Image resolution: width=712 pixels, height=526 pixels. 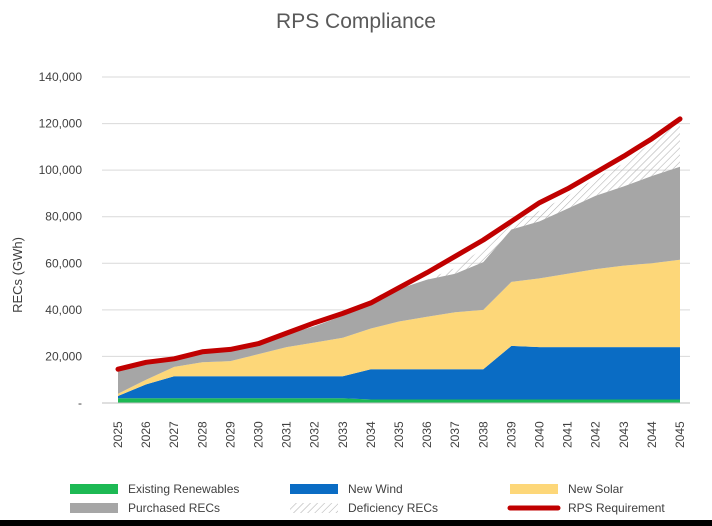 What do you see at coordinates (63, 356) in the screenshot?
I see `y-tick-label: 20,000` at bounding box center [63, 356].